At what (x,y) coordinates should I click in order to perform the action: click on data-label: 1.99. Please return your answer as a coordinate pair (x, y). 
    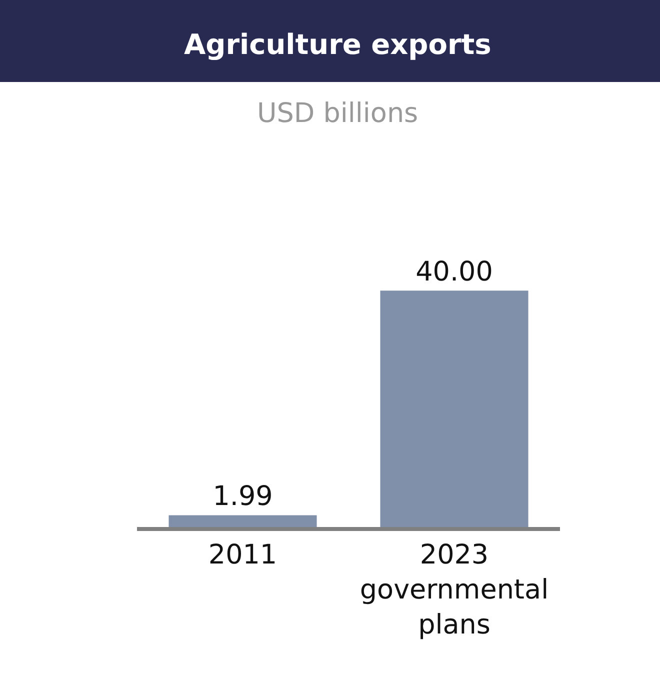
    Looking at the image, I should click on (242, 496).